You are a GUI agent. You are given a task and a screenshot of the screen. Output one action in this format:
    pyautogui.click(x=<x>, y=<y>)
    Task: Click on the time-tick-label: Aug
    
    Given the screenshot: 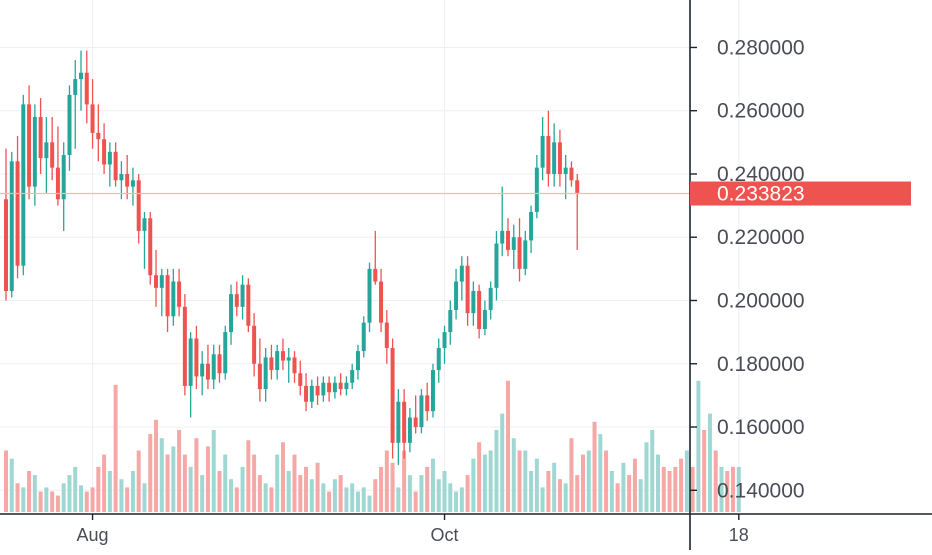 What is the action you would take?
    pyautogui.click(x=93, y=535)
    